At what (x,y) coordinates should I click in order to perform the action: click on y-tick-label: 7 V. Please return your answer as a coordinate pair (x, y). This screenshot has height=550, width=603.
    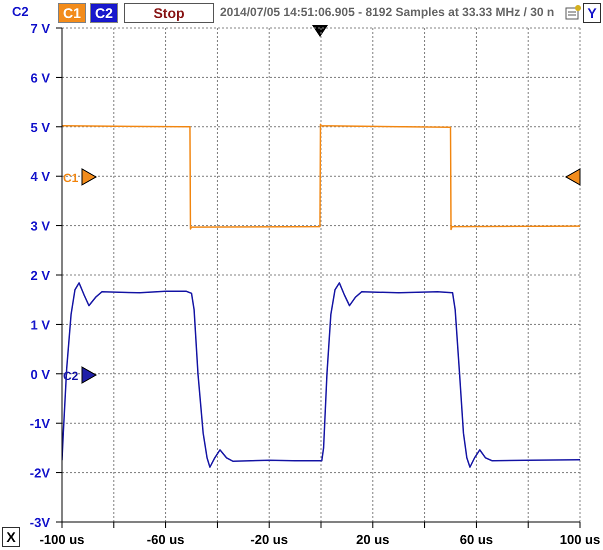
    Looking at the image, I should click on (40, 28).